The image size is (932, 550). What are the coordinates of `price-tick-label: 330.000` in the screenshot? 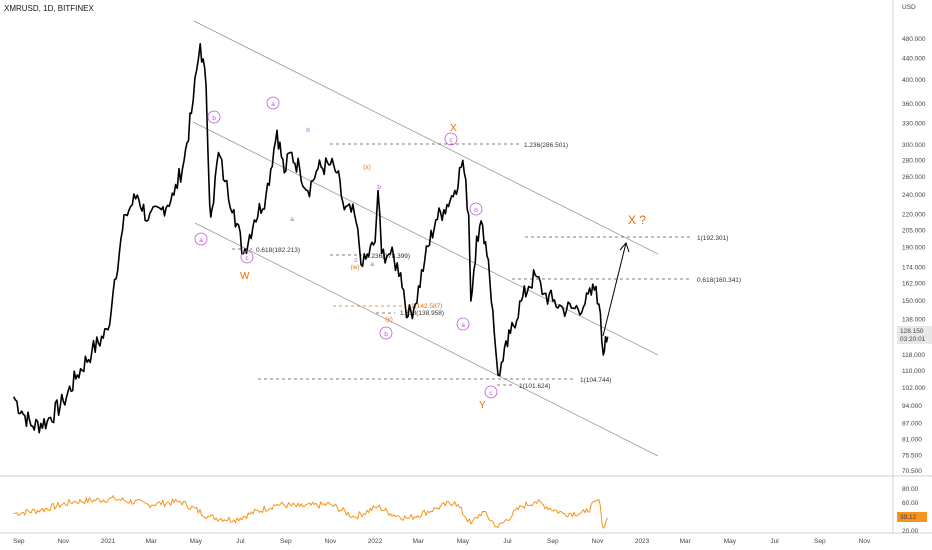 It's located at (914, 123).